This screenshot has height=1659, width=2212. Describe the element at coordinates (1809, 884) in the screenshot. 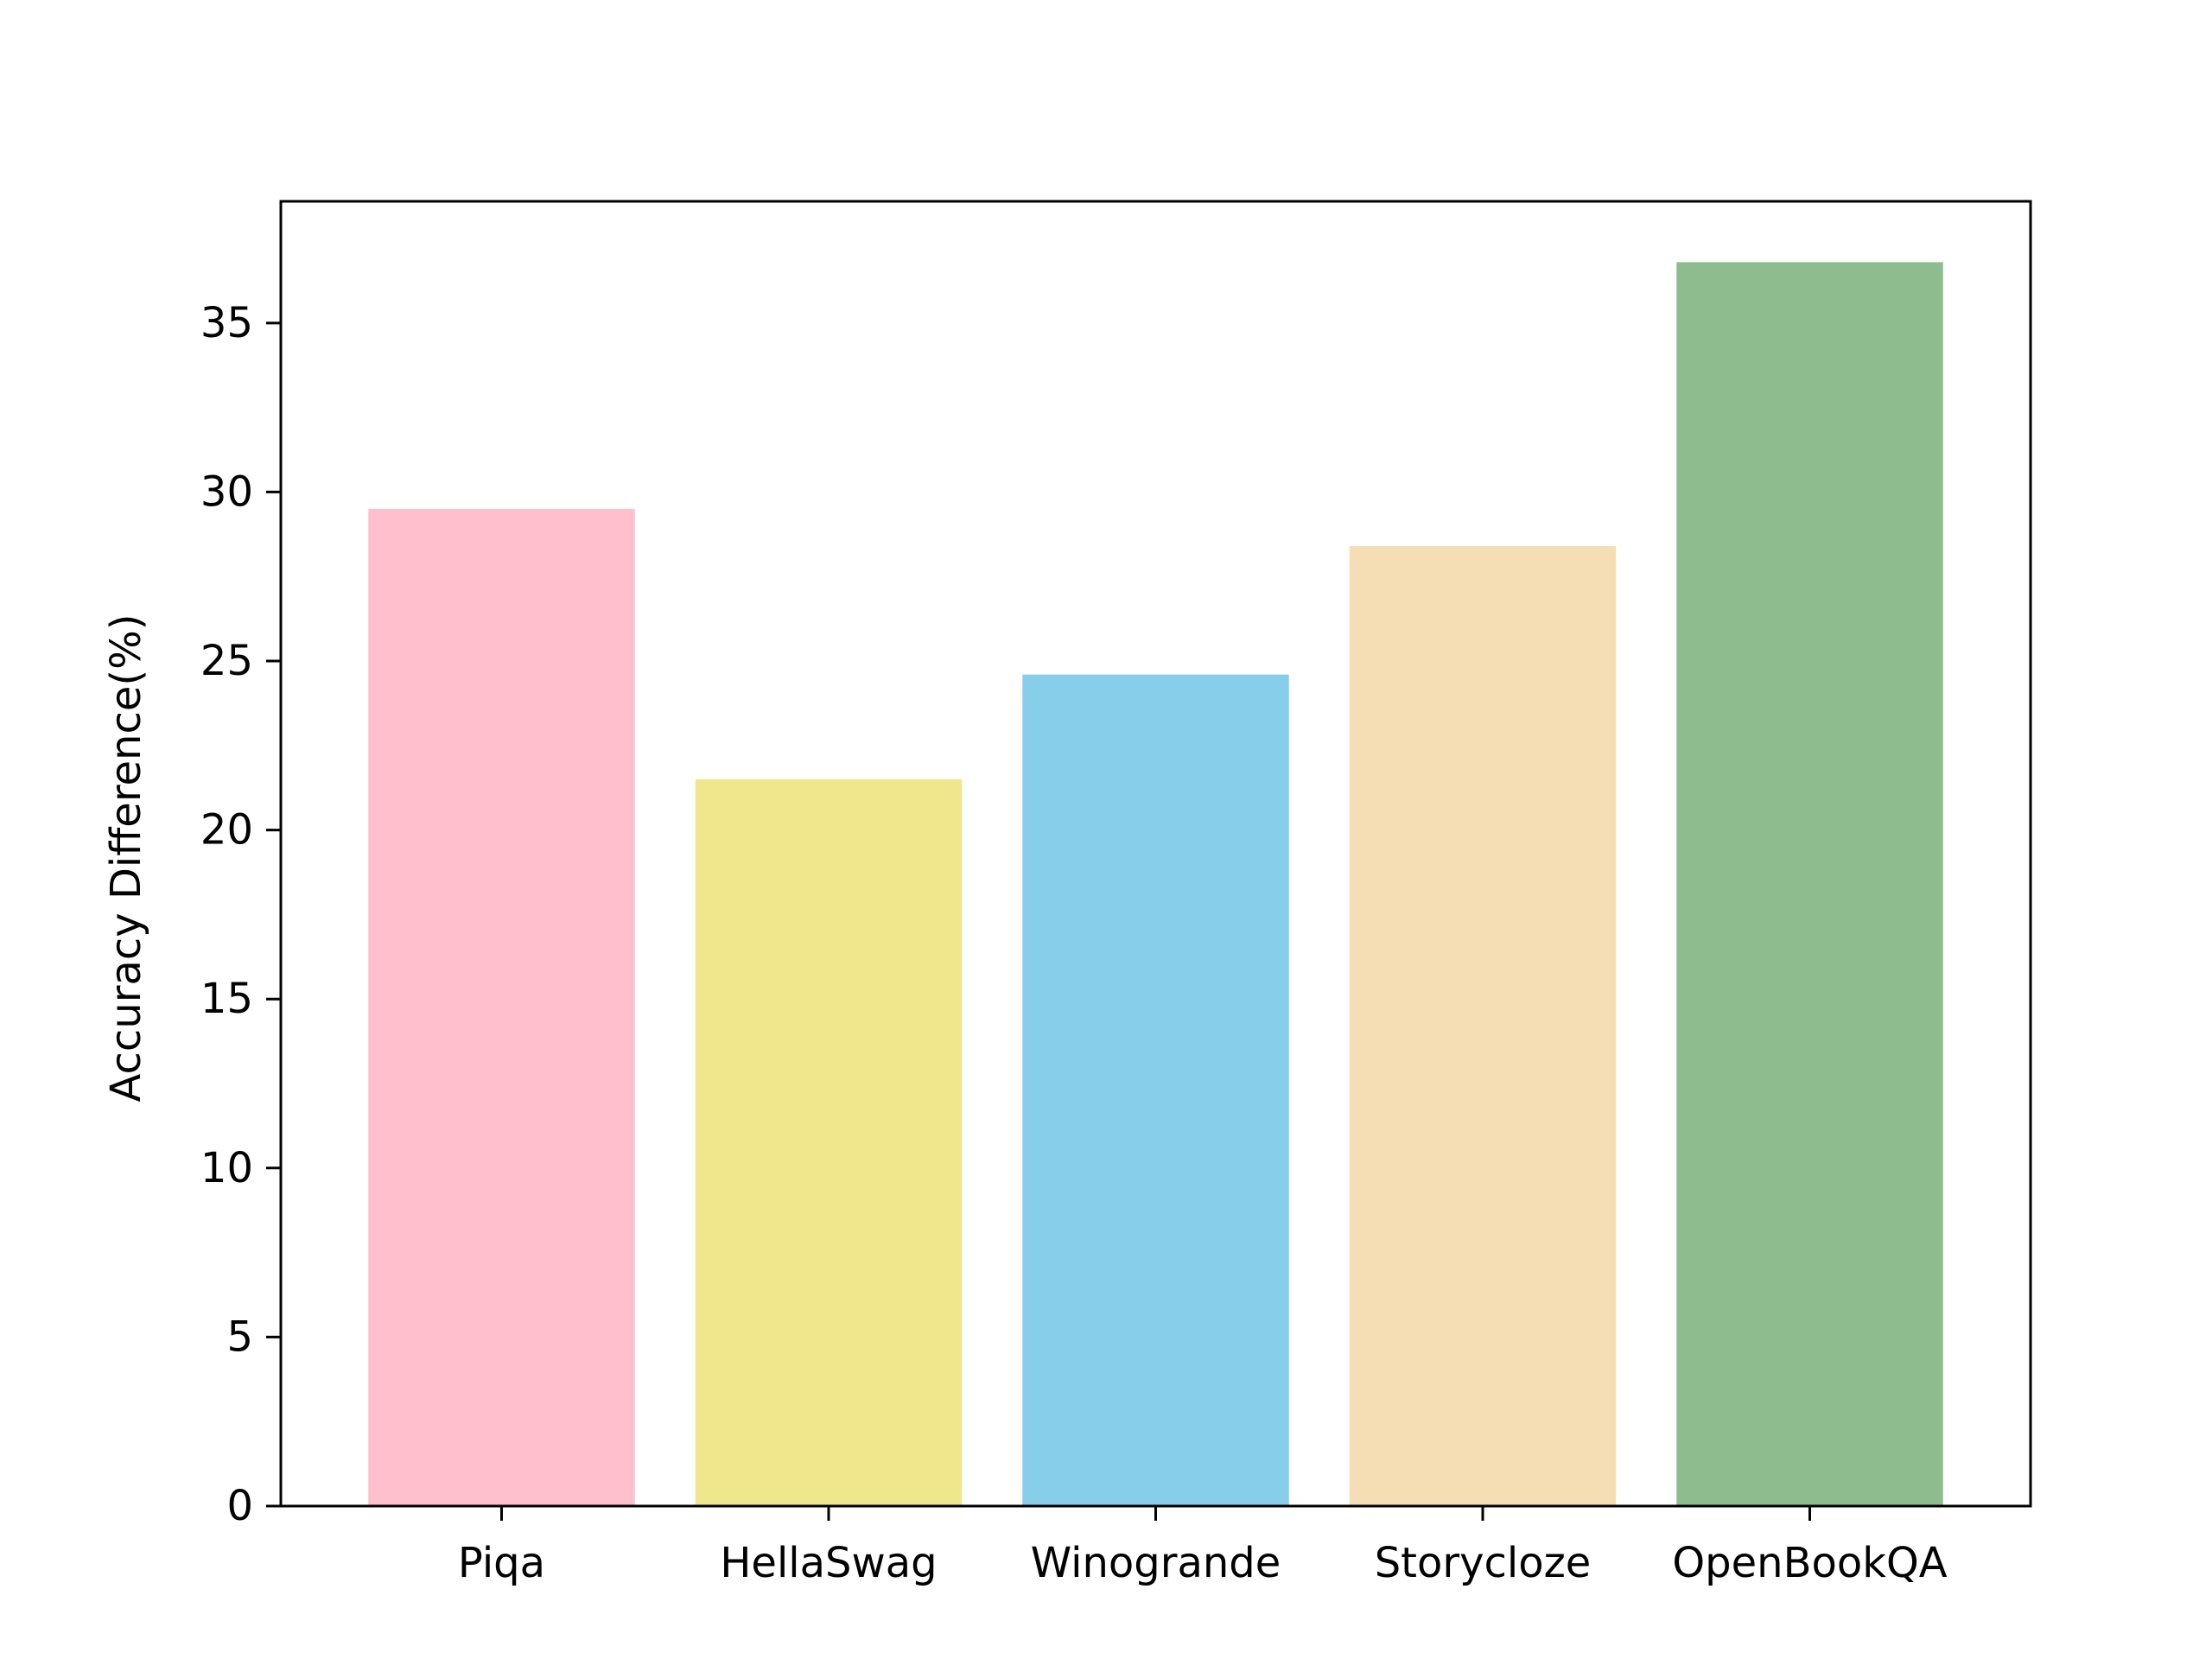

I see `bar-openbookqa` at that location.